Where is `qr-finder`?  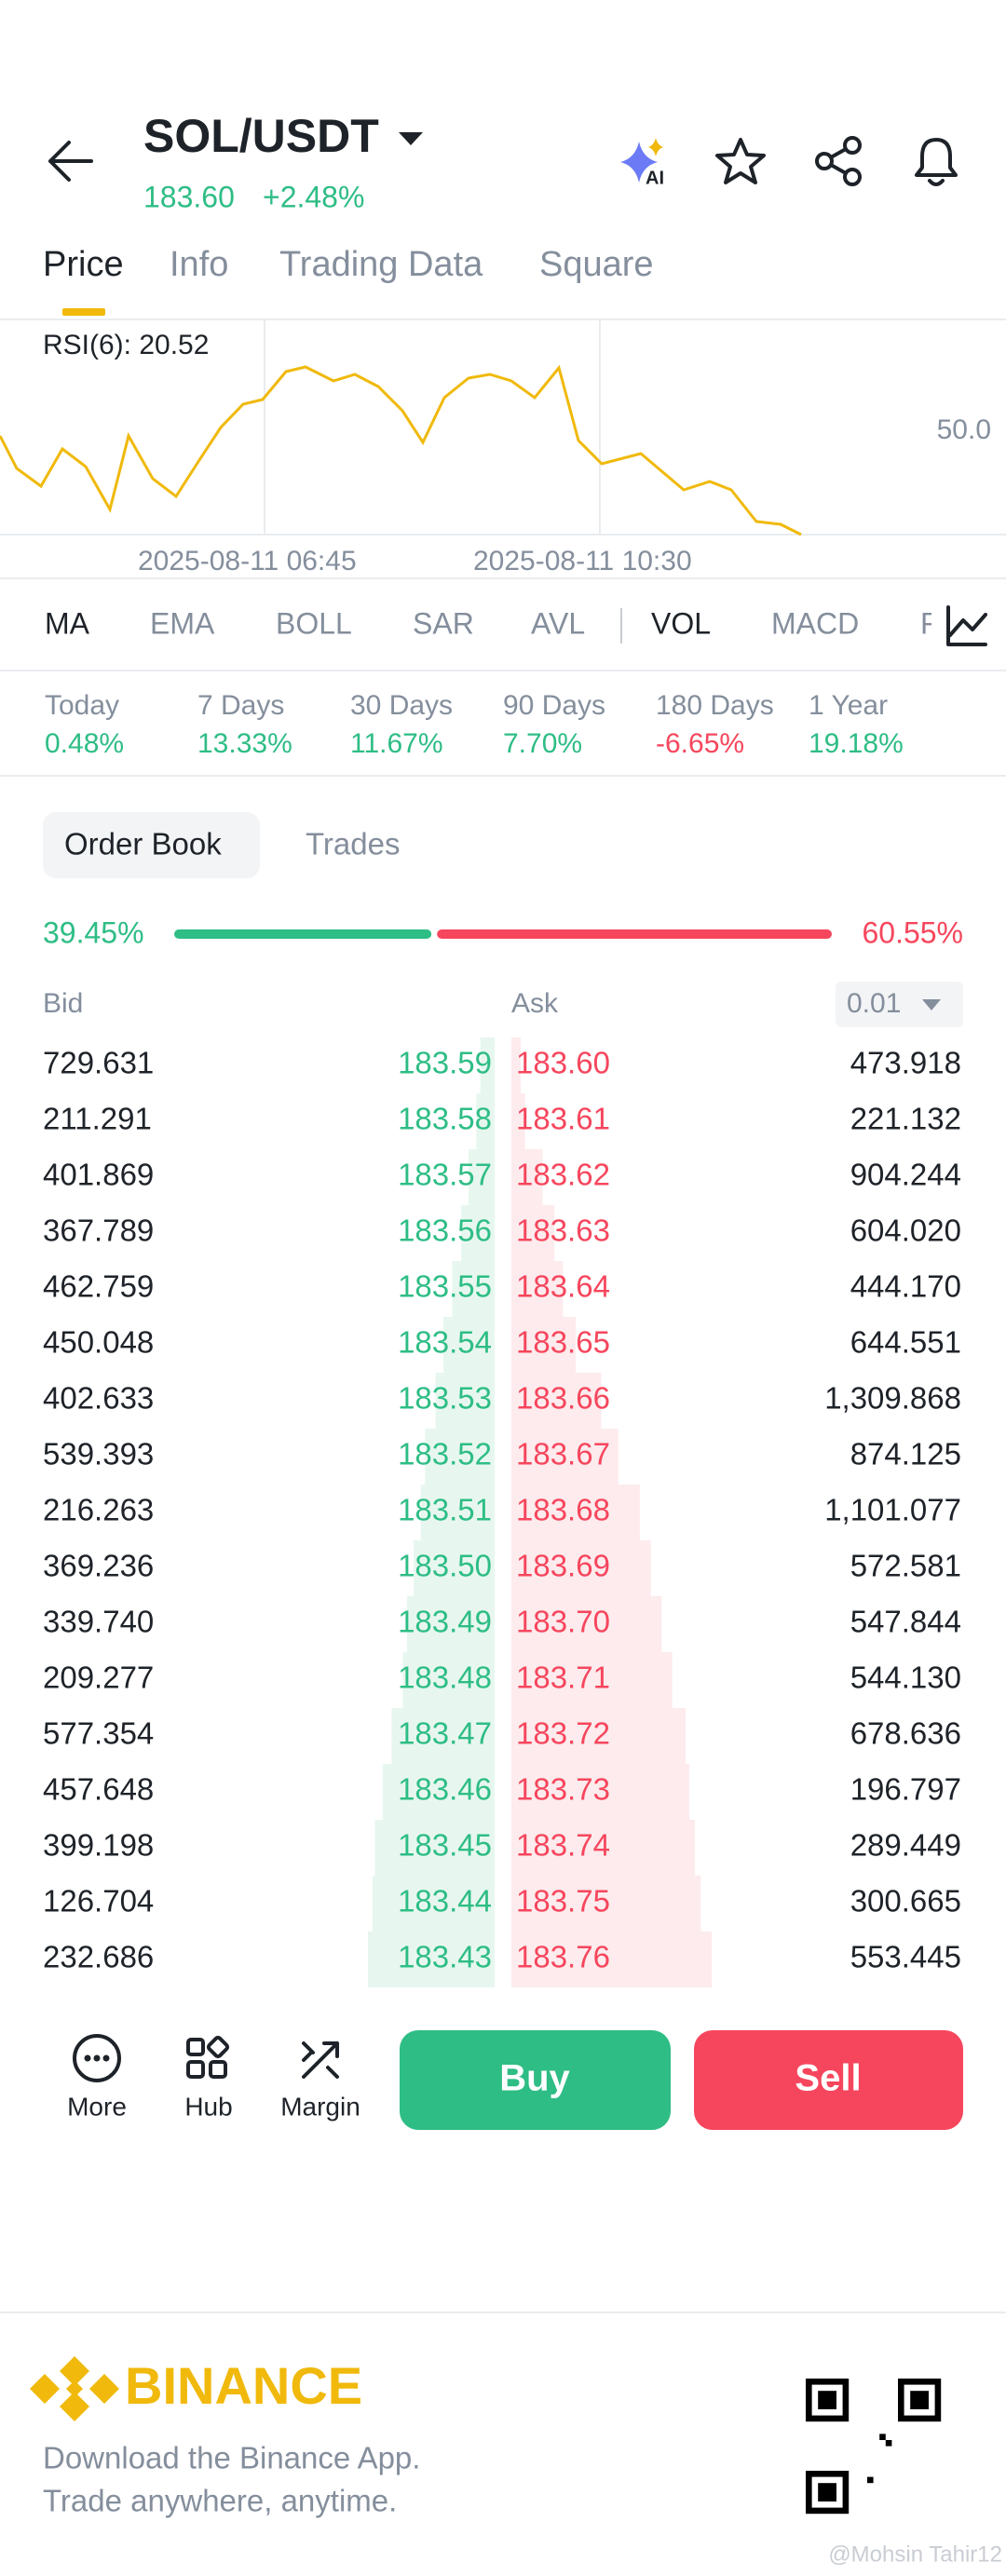 qr-finder is located at coordinates (827, 2400).